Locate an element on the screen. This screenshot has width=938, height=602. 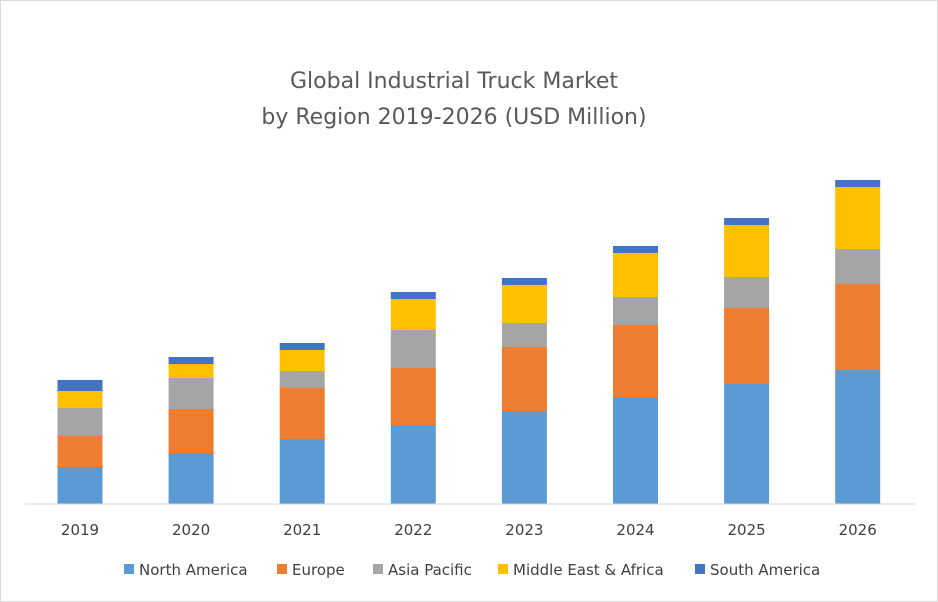
bar-segment-2019-south-america is located at coordinates (80, 385).